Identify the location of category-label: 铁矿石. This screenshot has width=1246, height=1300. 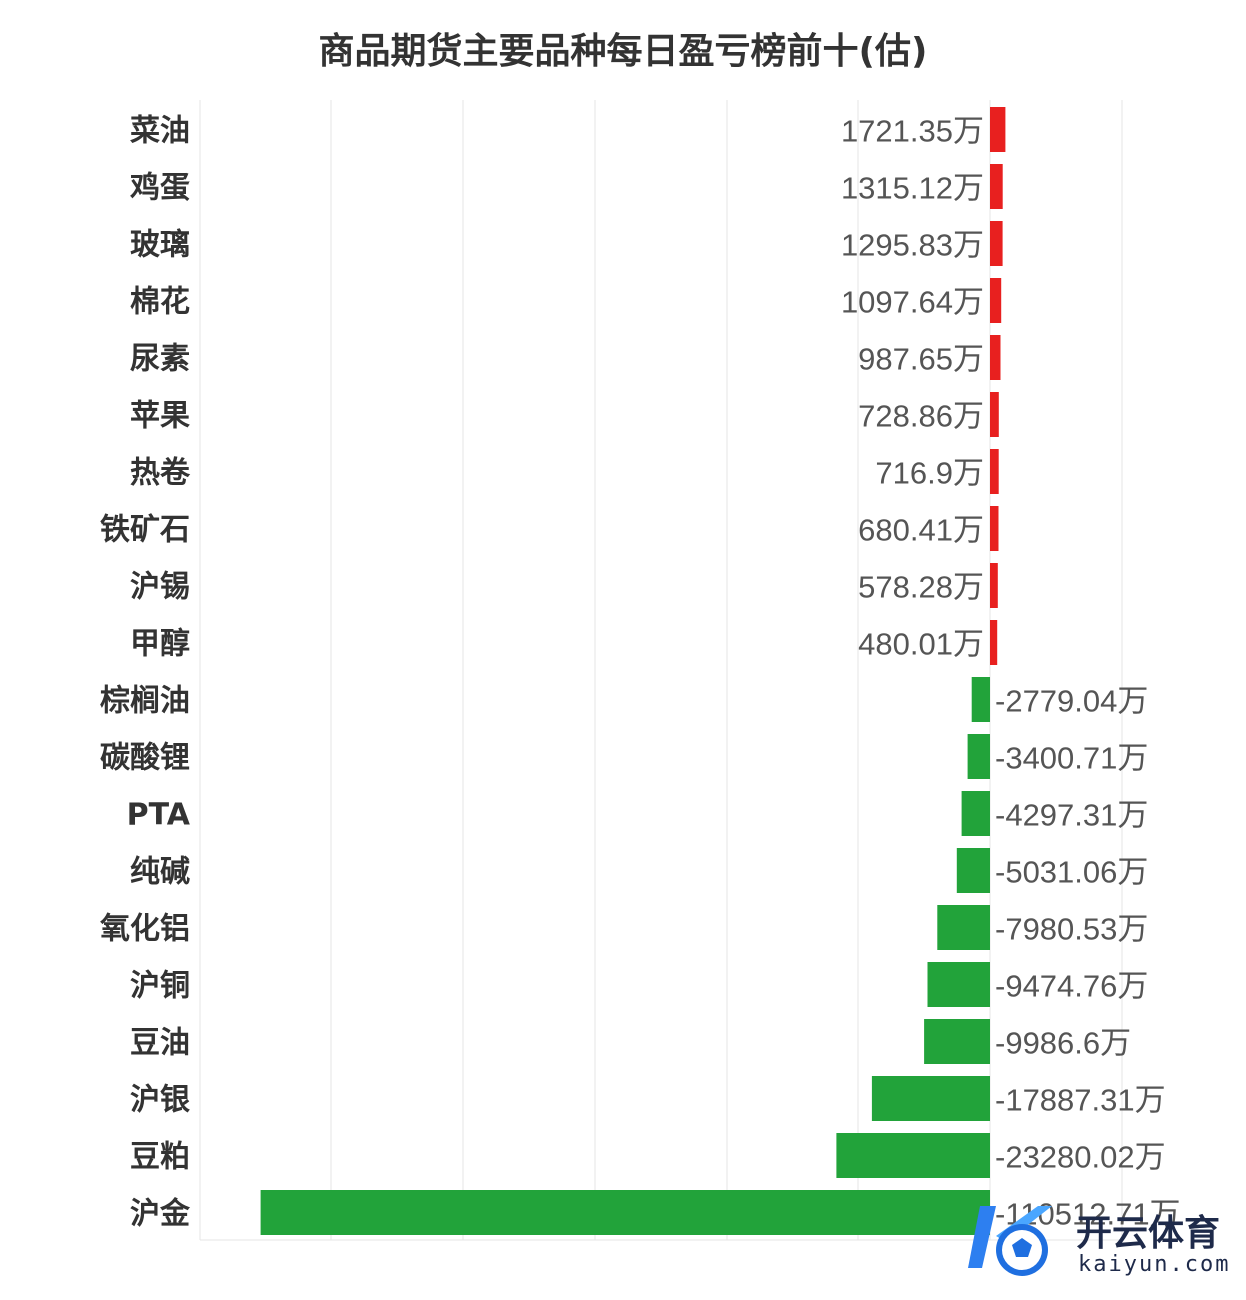
(145, 530).